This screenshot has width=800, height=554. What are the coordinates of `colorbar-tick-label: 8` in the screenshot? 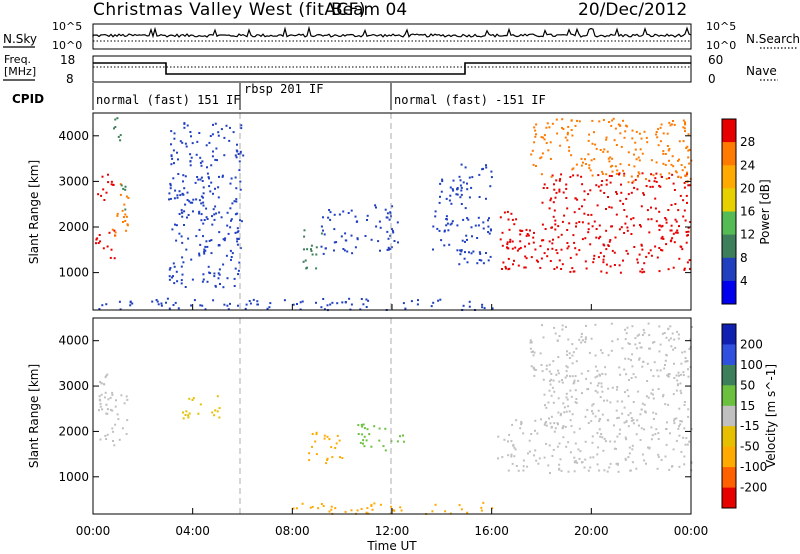 It's located at (744, 258).